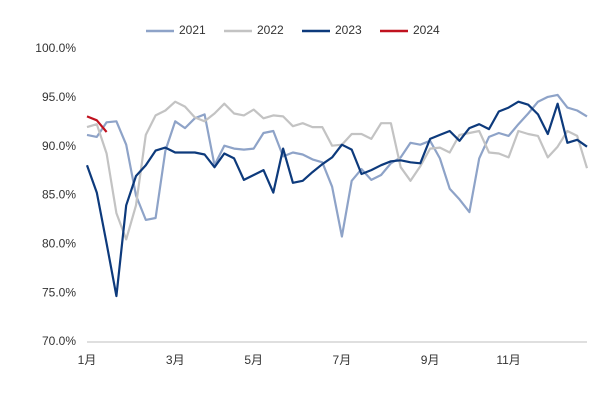 The image size is (604, 400). What do you see at coordinates (97, 124) in the screenshot?
I see `line-series` at bounding box center [97, 124].